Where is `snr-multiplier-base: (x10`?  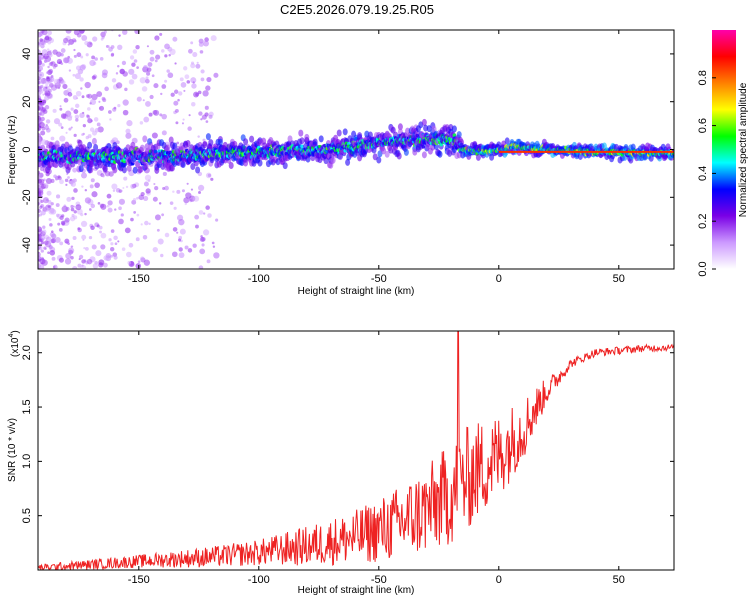 snr-multiplier-base: (x10 is located at coordinates (15, 347).